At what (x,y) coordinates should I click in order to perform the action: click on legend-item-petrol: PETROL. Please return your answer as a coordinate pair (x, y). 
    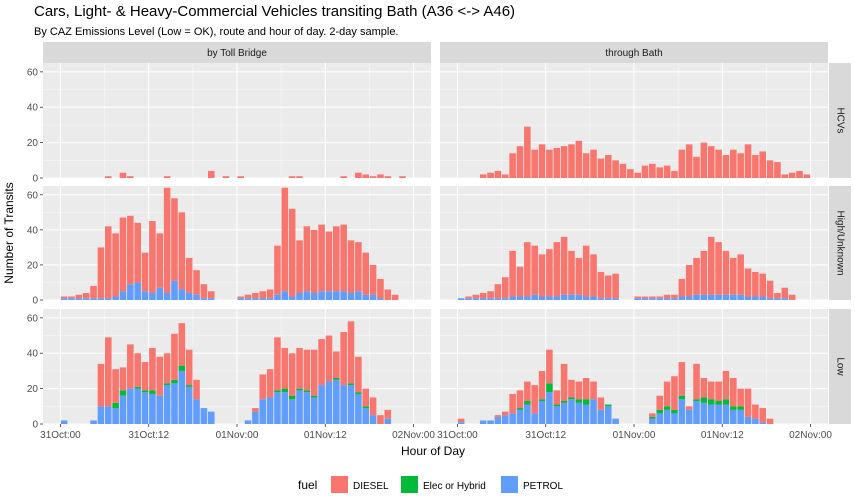
    Looking at the image, I should click on (532, 484).